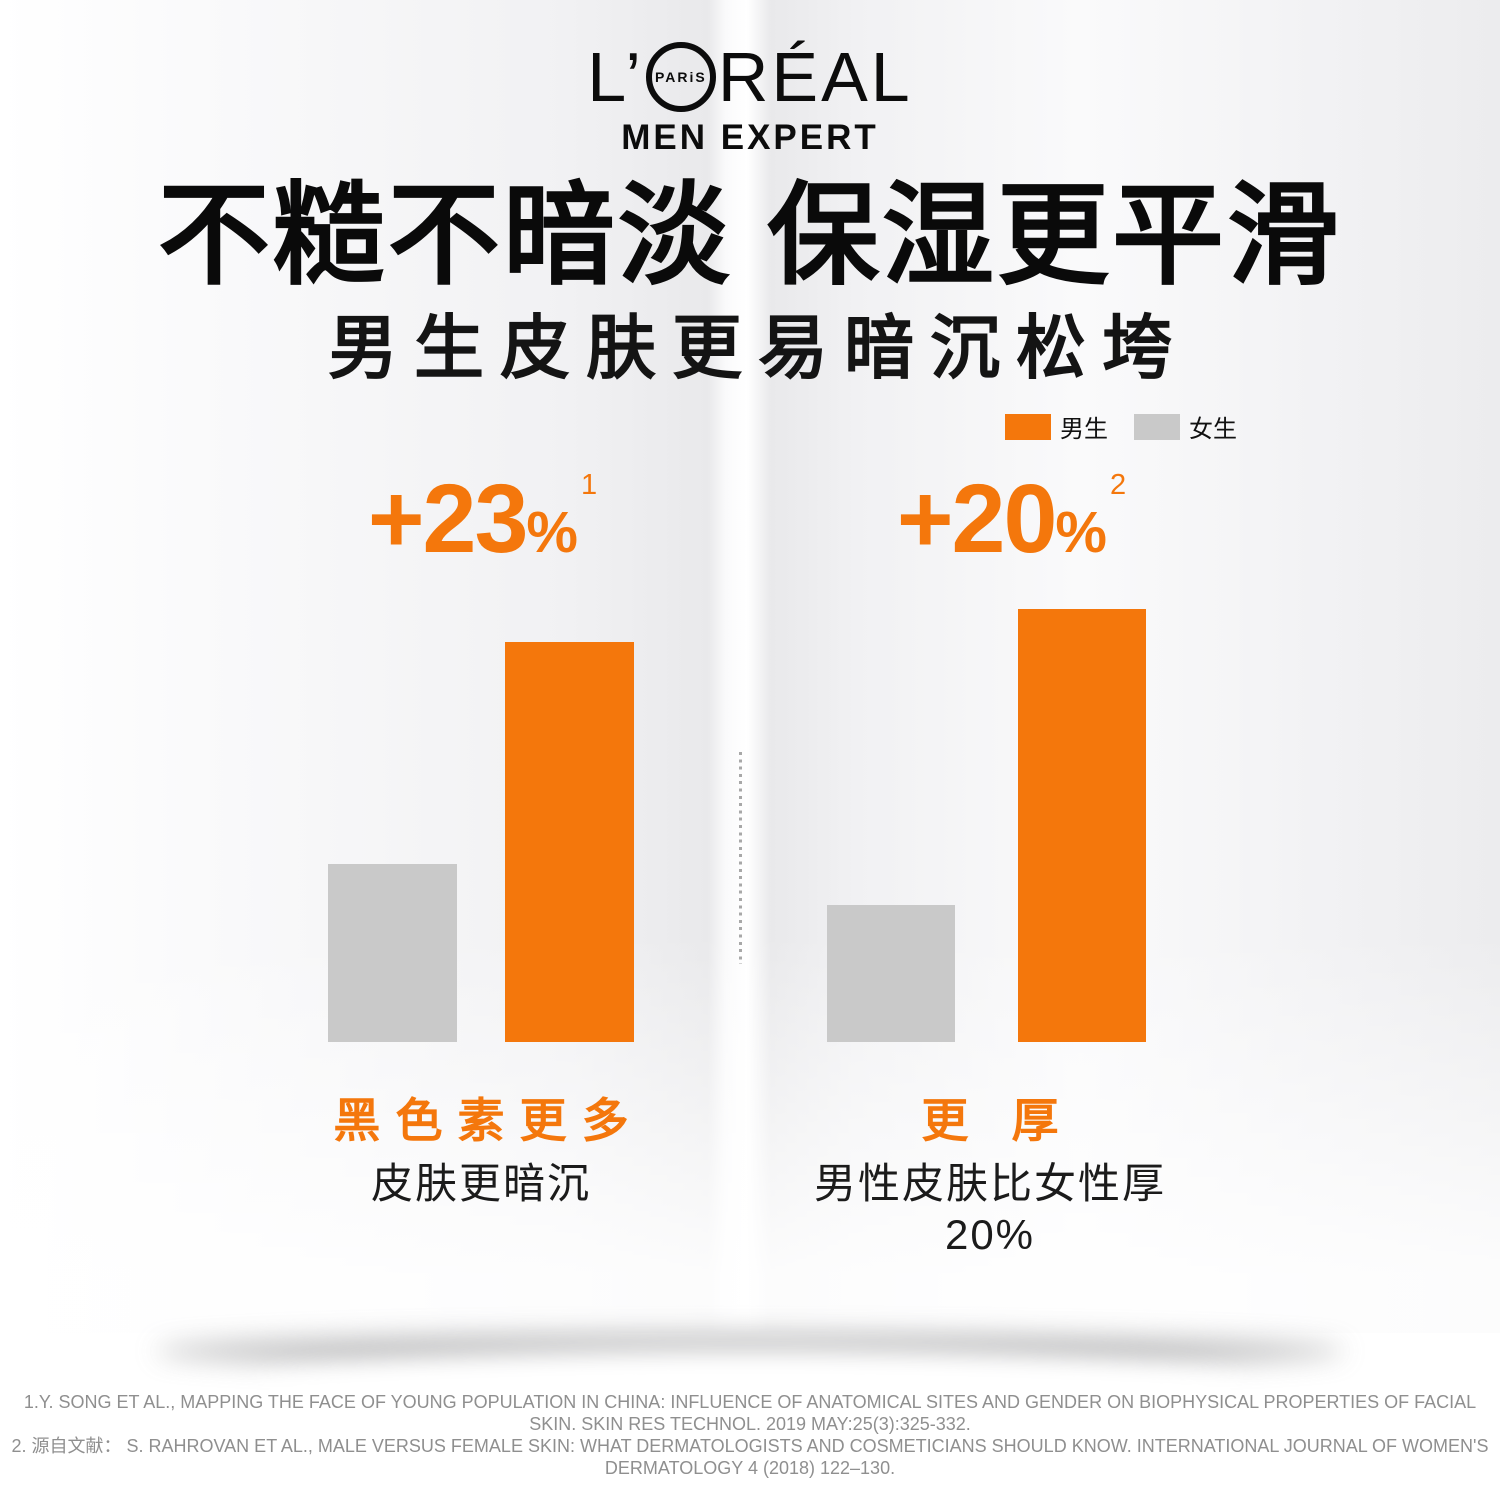 The width and height of the screenshot is (1500, 1500). Describe the element at coordinates (1185, 426) in the screenshot. I see `legend-item-female: 女生` at that location.